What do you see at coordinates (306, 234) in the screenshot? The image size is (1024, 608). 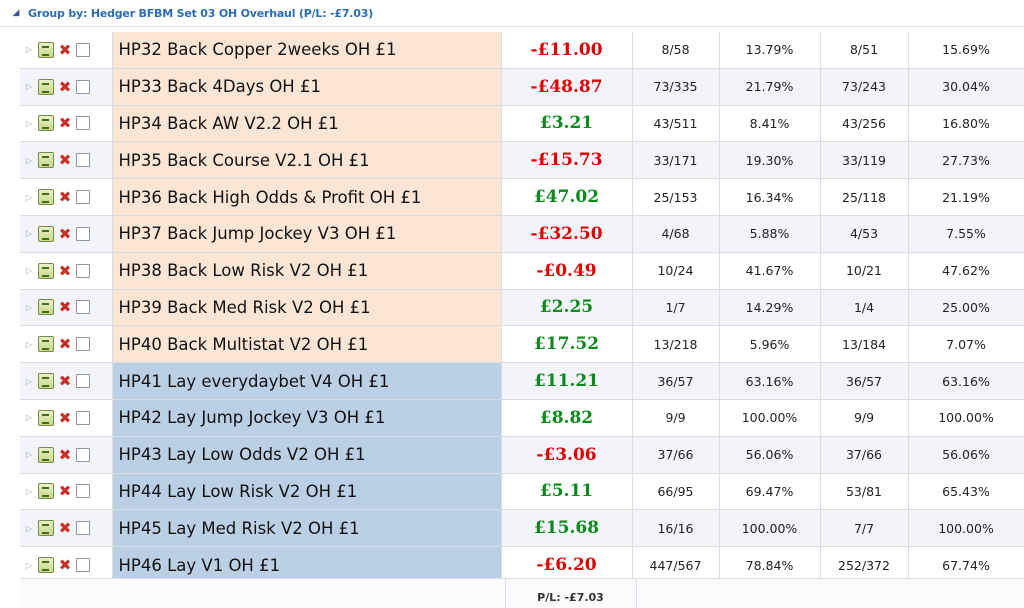 I see `strategy-name: HP37 Back Jump Jockey V3 OH £1` at bounding box center [306, 234].